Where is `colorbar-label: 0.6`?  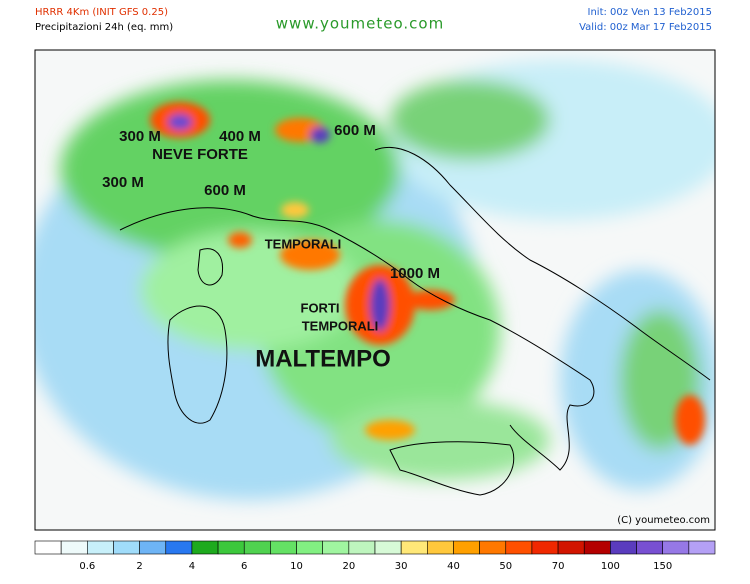 colorbar-label: 0.6 is located at coordinates (87, 566).